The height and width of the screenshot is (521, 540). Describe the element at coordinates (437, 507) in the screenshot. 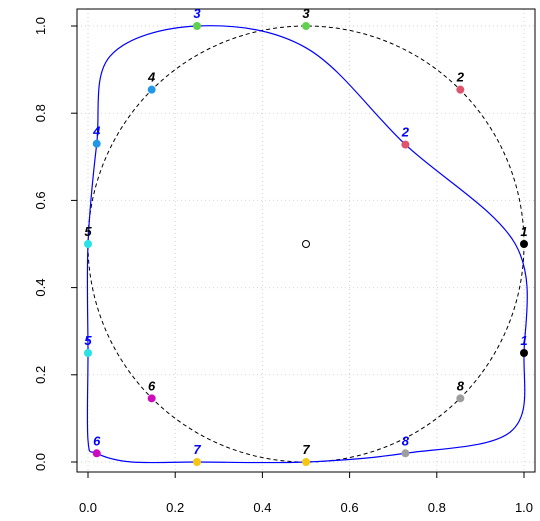

I see `x-tick-label: 0.8` at that location.